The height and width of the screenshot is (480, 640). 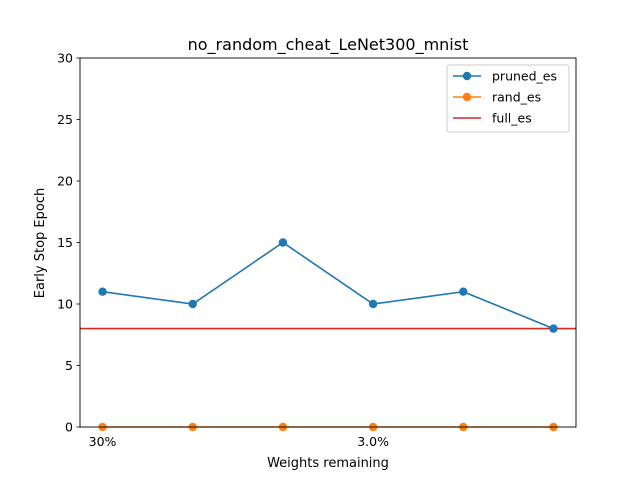 I want to click on legend-label-full_es: full_es, so click(x=512, y=118).